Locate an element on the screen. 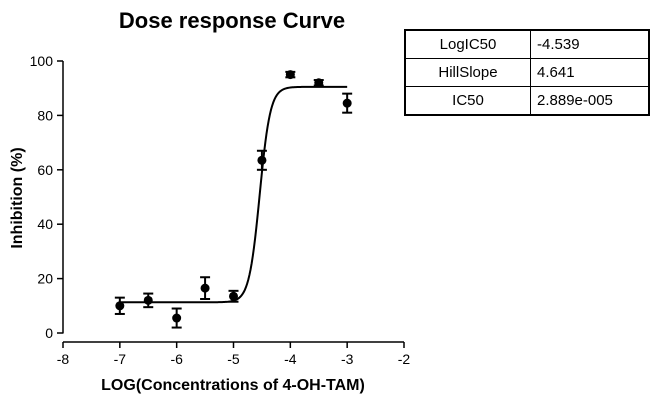 This screenshot has height=403, width=650. param-name: HillSlope is located at coordinates (467, 72).